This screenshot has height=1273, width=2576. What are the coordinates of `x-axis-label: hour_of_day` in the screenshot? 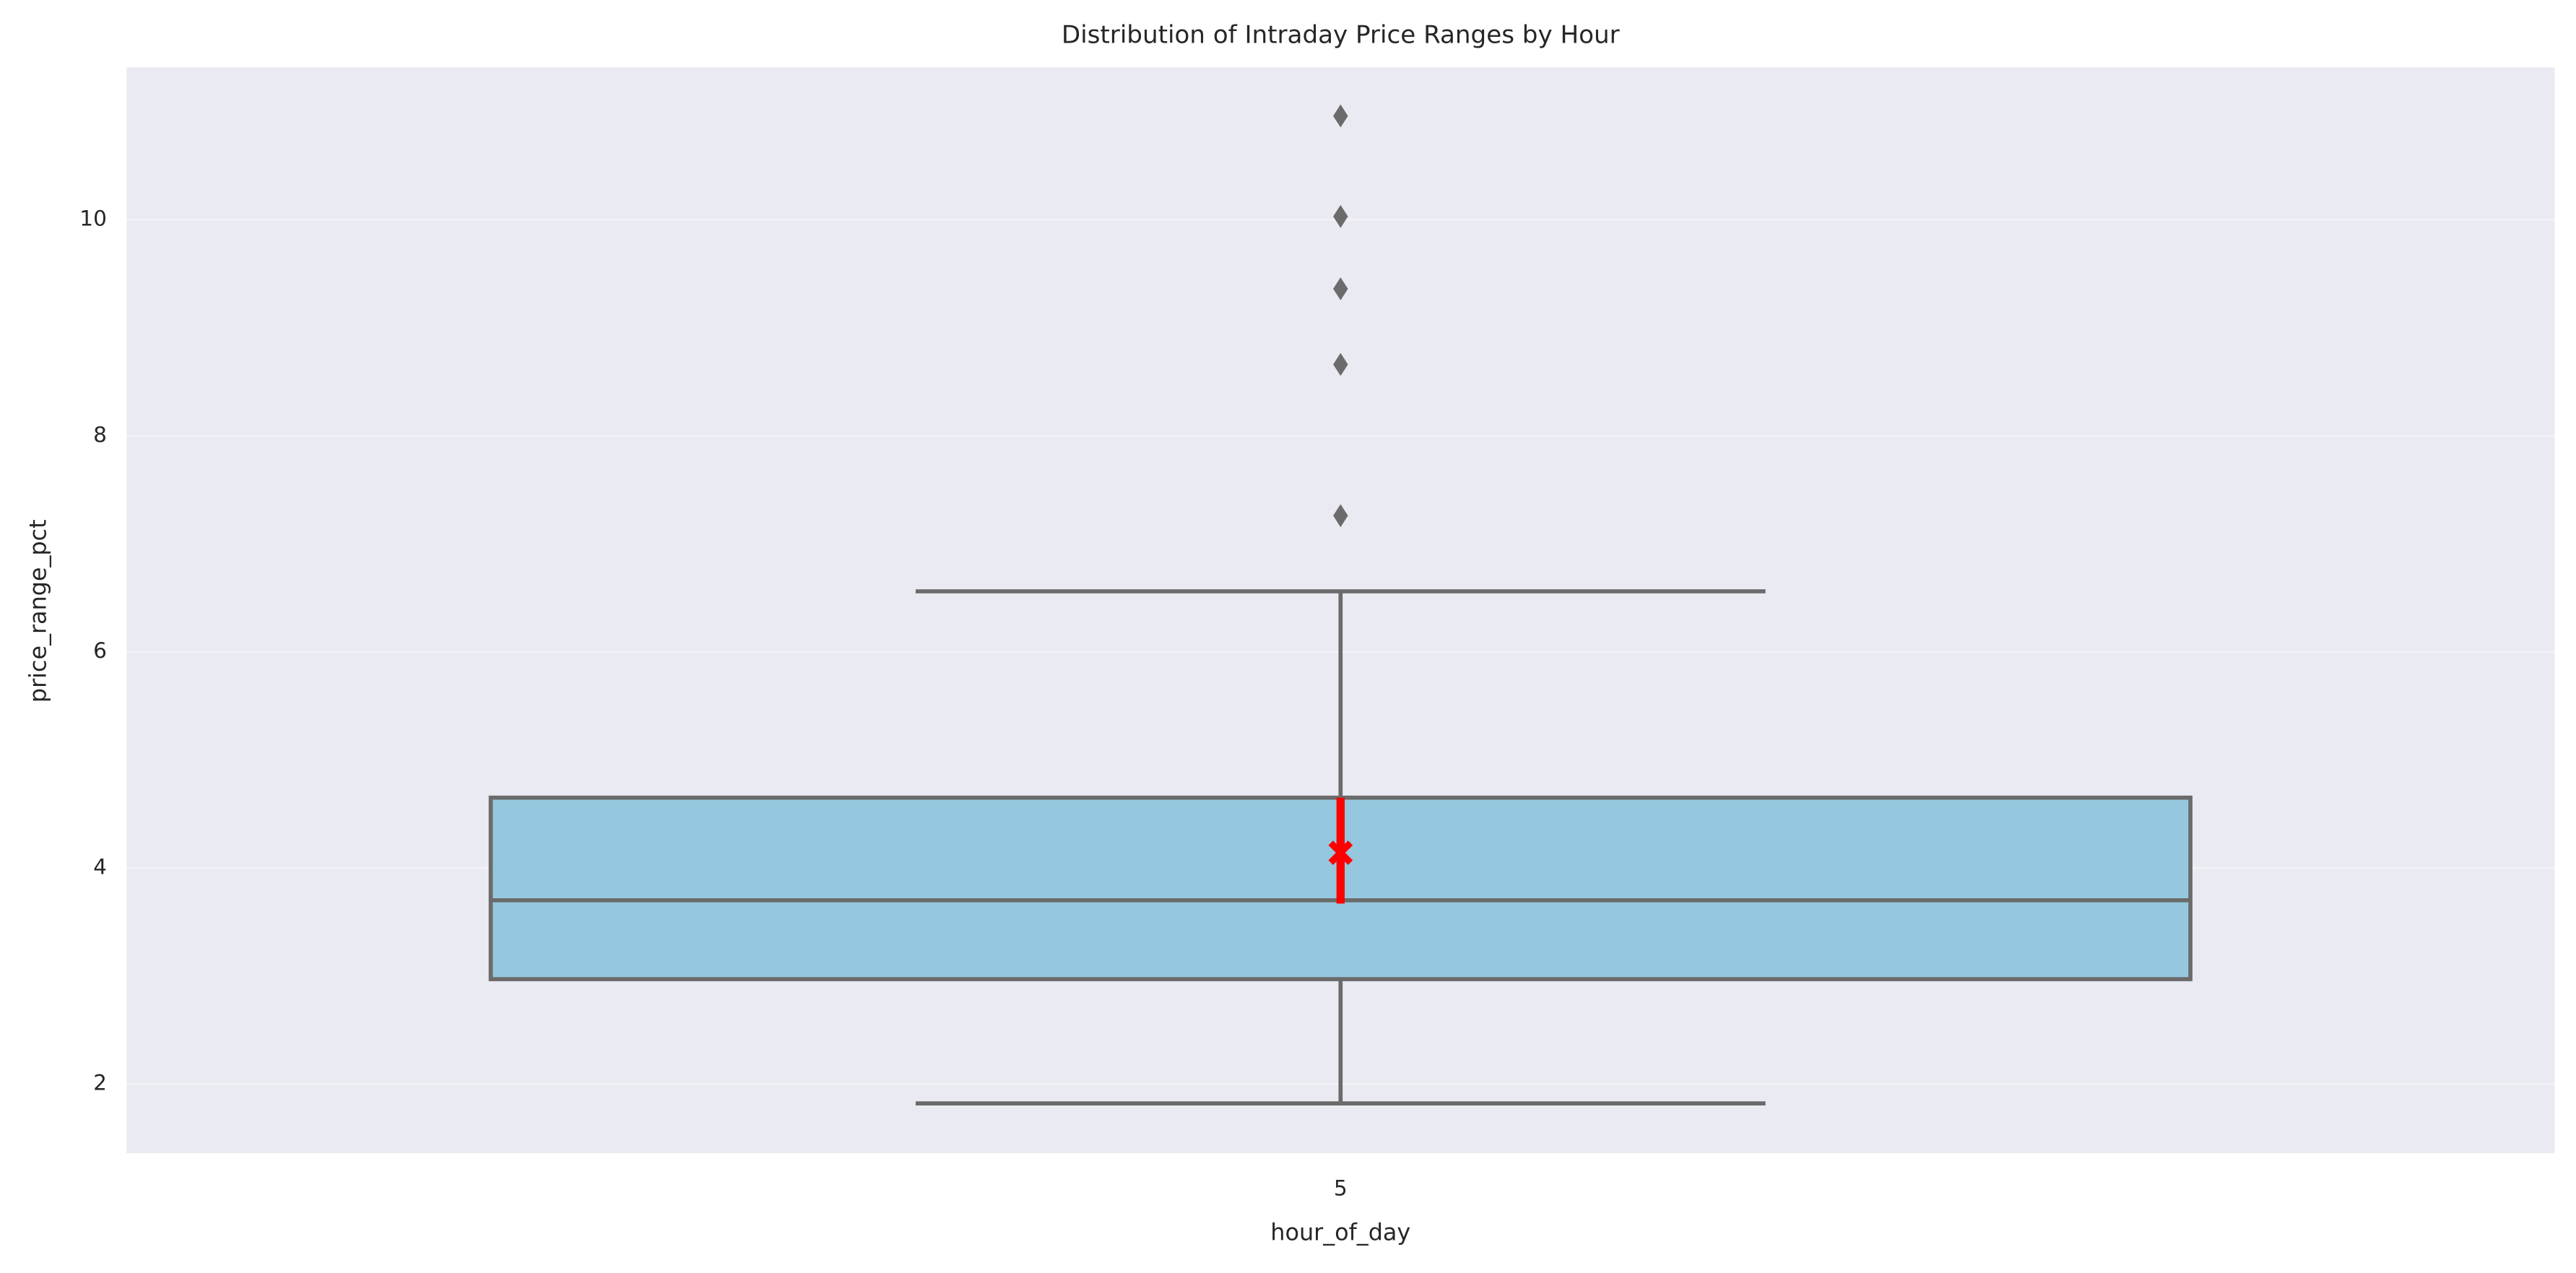 It's located at (1340, 1232).